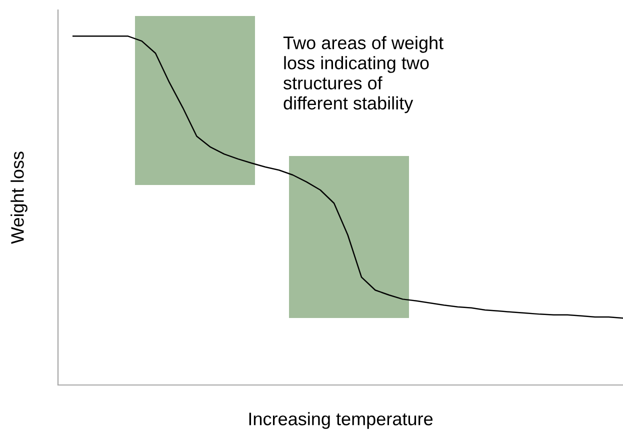  What do you see at coordinates (363, 75) in the screenshot?
I see `annotation: Two areas of weight loss indicating two structures of different stability` at bounding box center [363, 75].